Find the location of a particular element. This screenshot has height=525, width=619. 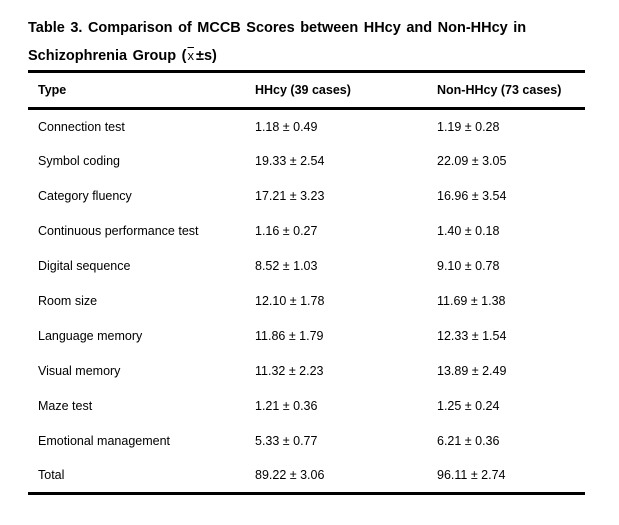

cell-type: Total is located at coordinates (51, 475).